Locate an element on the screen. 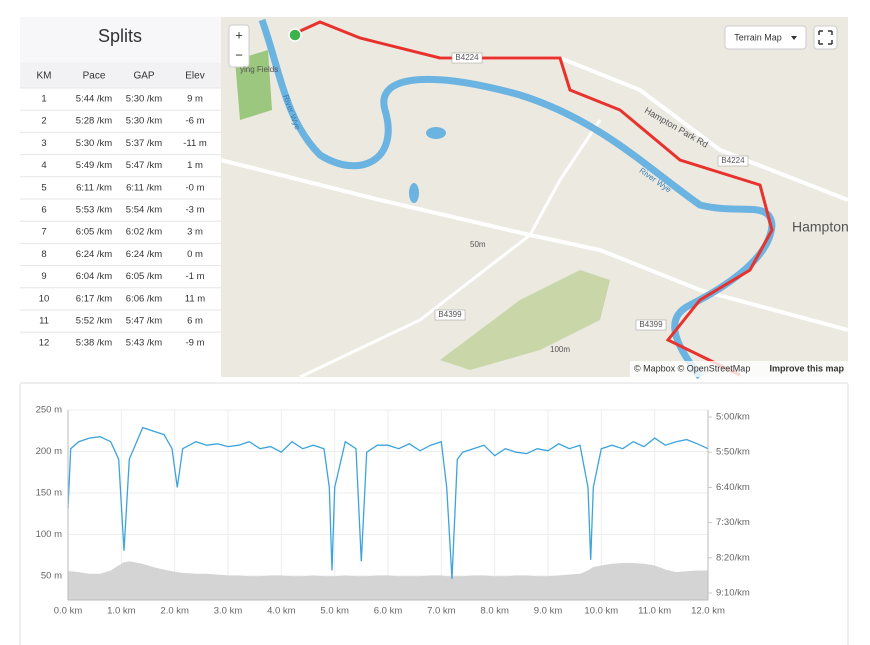  cell: -9 m is located at coordinates (195, 343).